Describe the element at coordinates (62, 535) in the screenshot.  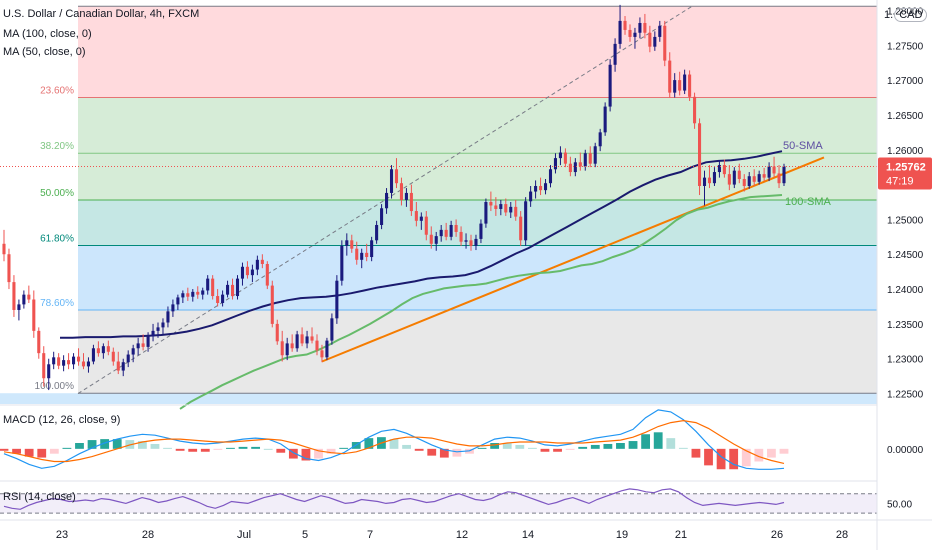
I see `time-tick-label: 23` at that location.